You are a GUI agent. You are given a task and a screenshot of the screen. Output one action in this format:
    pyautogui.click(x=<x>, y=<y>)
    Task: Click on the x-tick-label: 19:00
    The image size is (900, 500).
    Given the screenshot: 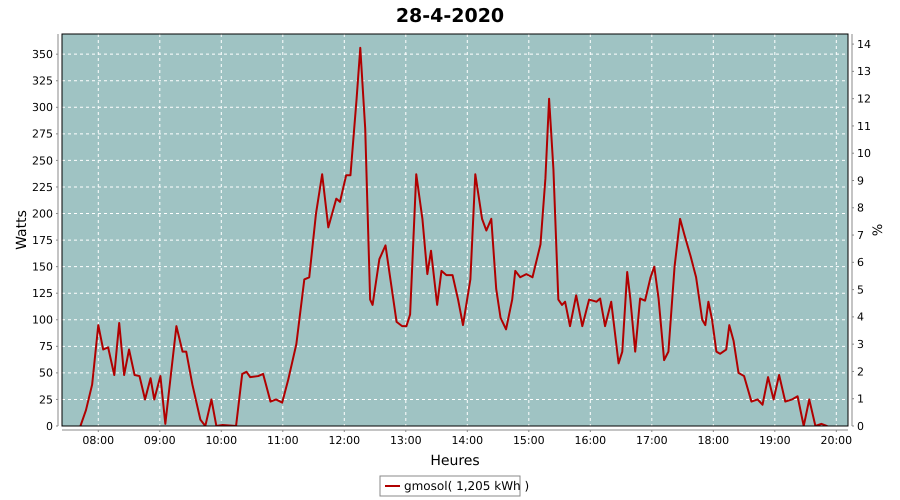 What is the action you would take?
    pyautogui.click(x=774, y=440)
    